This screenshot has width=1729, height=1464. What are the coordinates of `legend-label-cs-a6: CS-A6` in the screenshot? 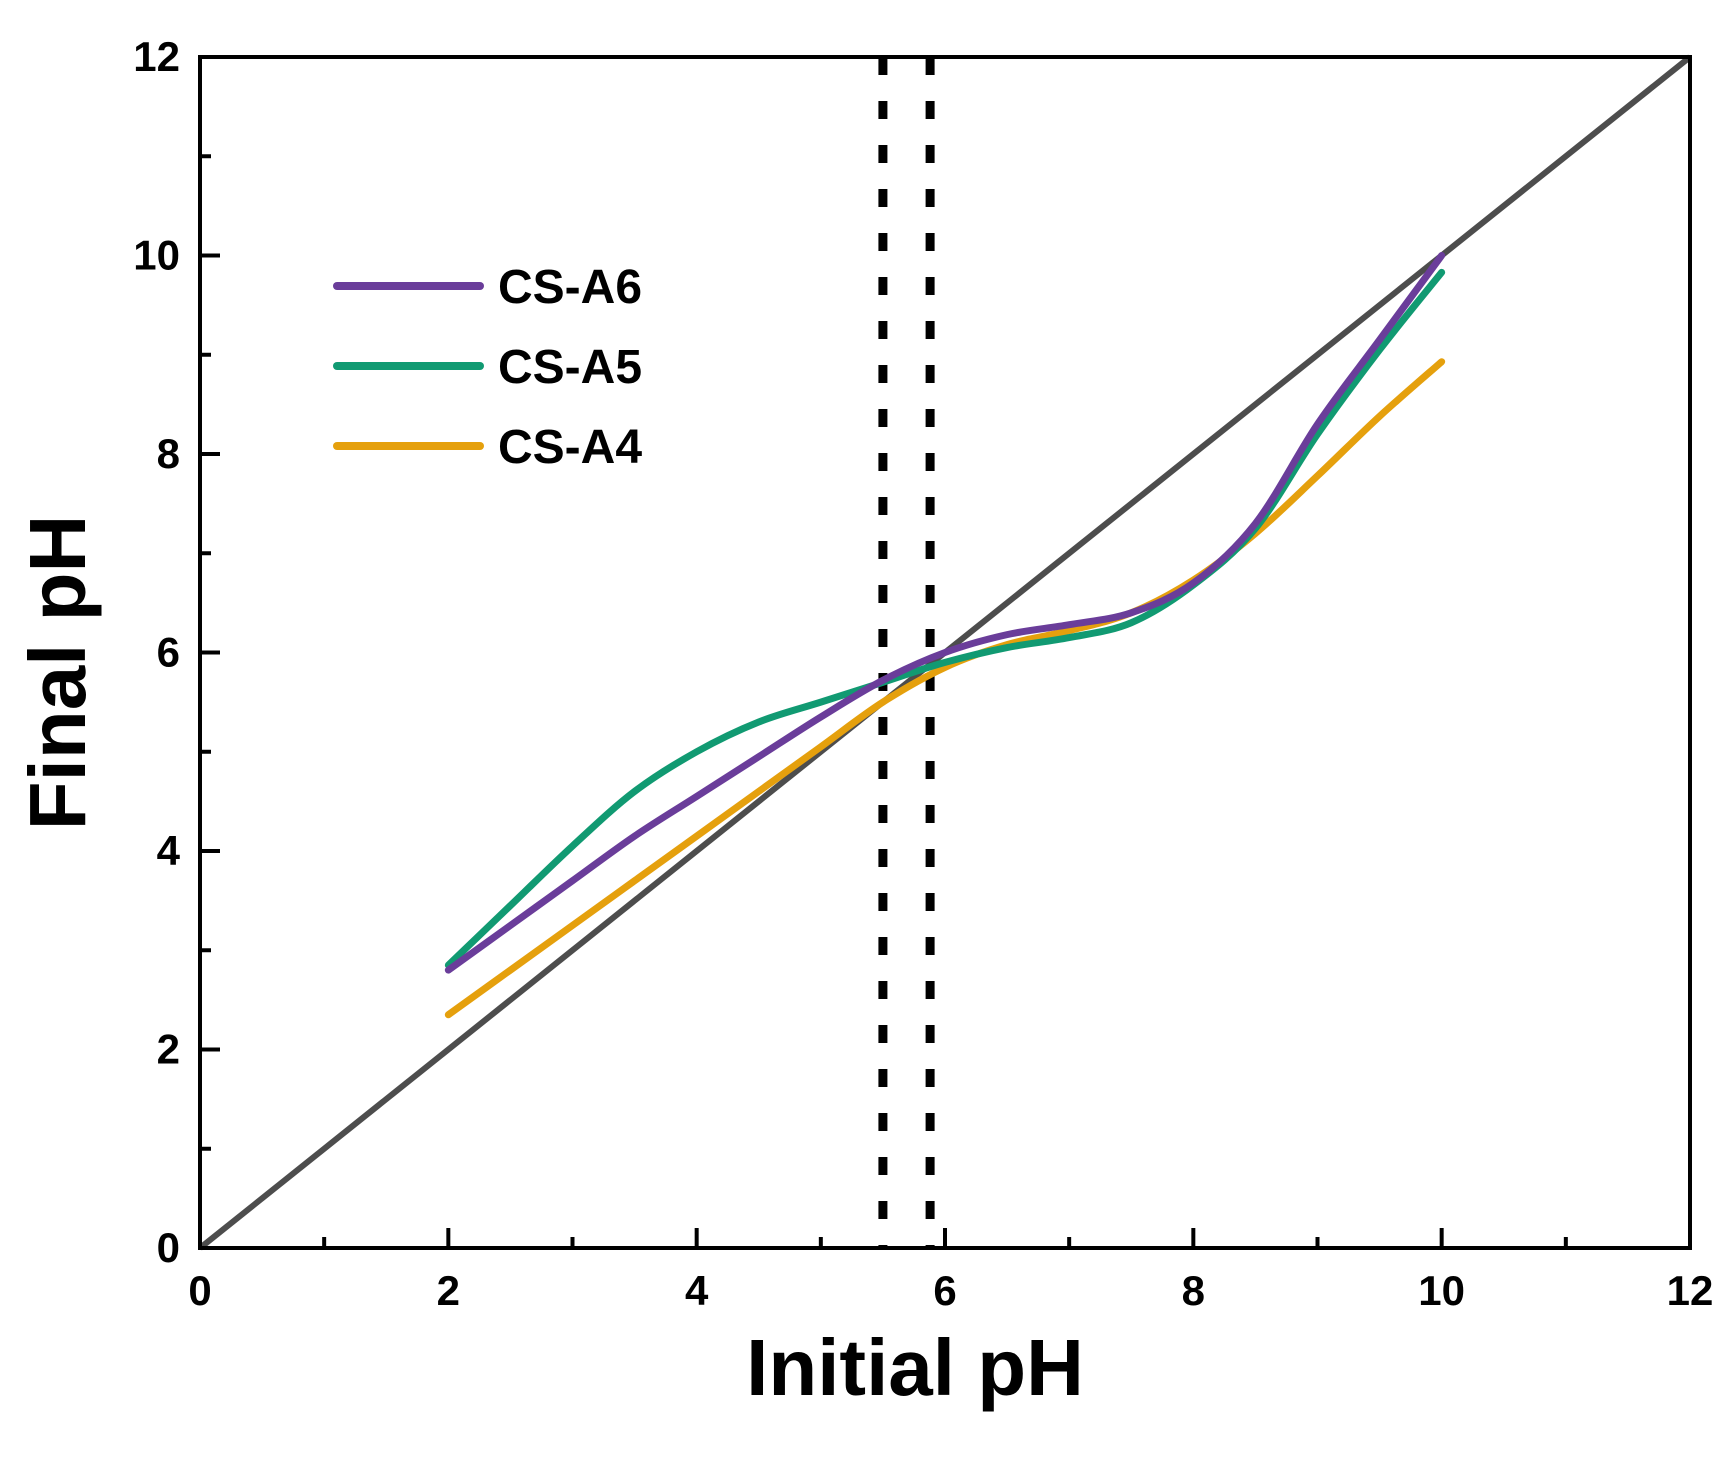 It's located at (570, 287).